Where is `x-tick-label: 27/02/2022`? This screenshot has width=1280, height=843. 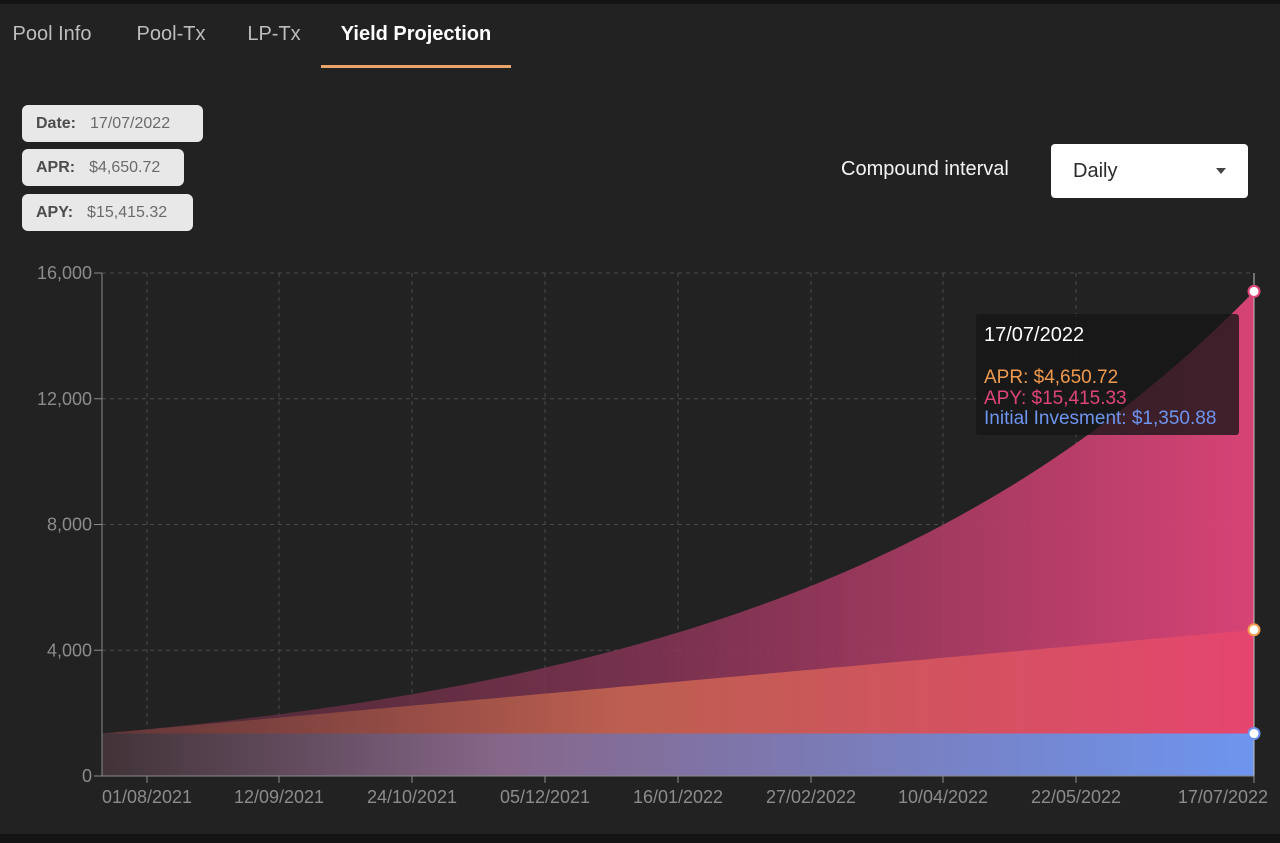 x-tick-label: 27/02/2022 is located at coordinates (811, 797).